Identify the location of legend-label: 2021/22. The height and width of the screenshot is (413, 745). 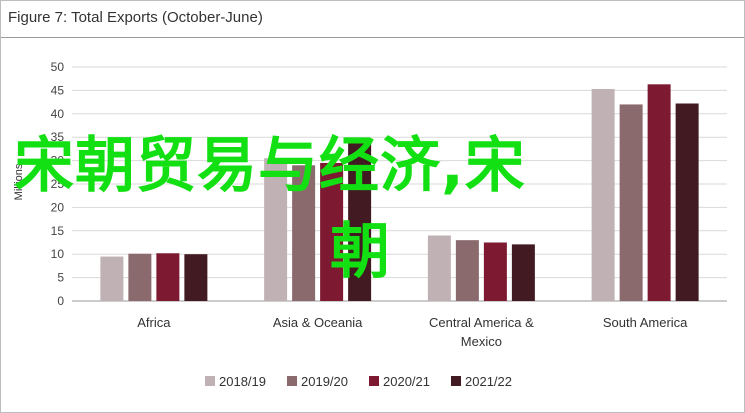
(488, 381).